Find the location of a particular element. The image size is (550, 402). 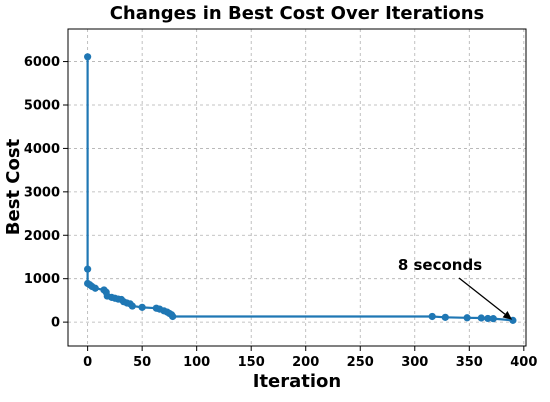

y-tick-label: 4000 is located at coordinates (42, 149).